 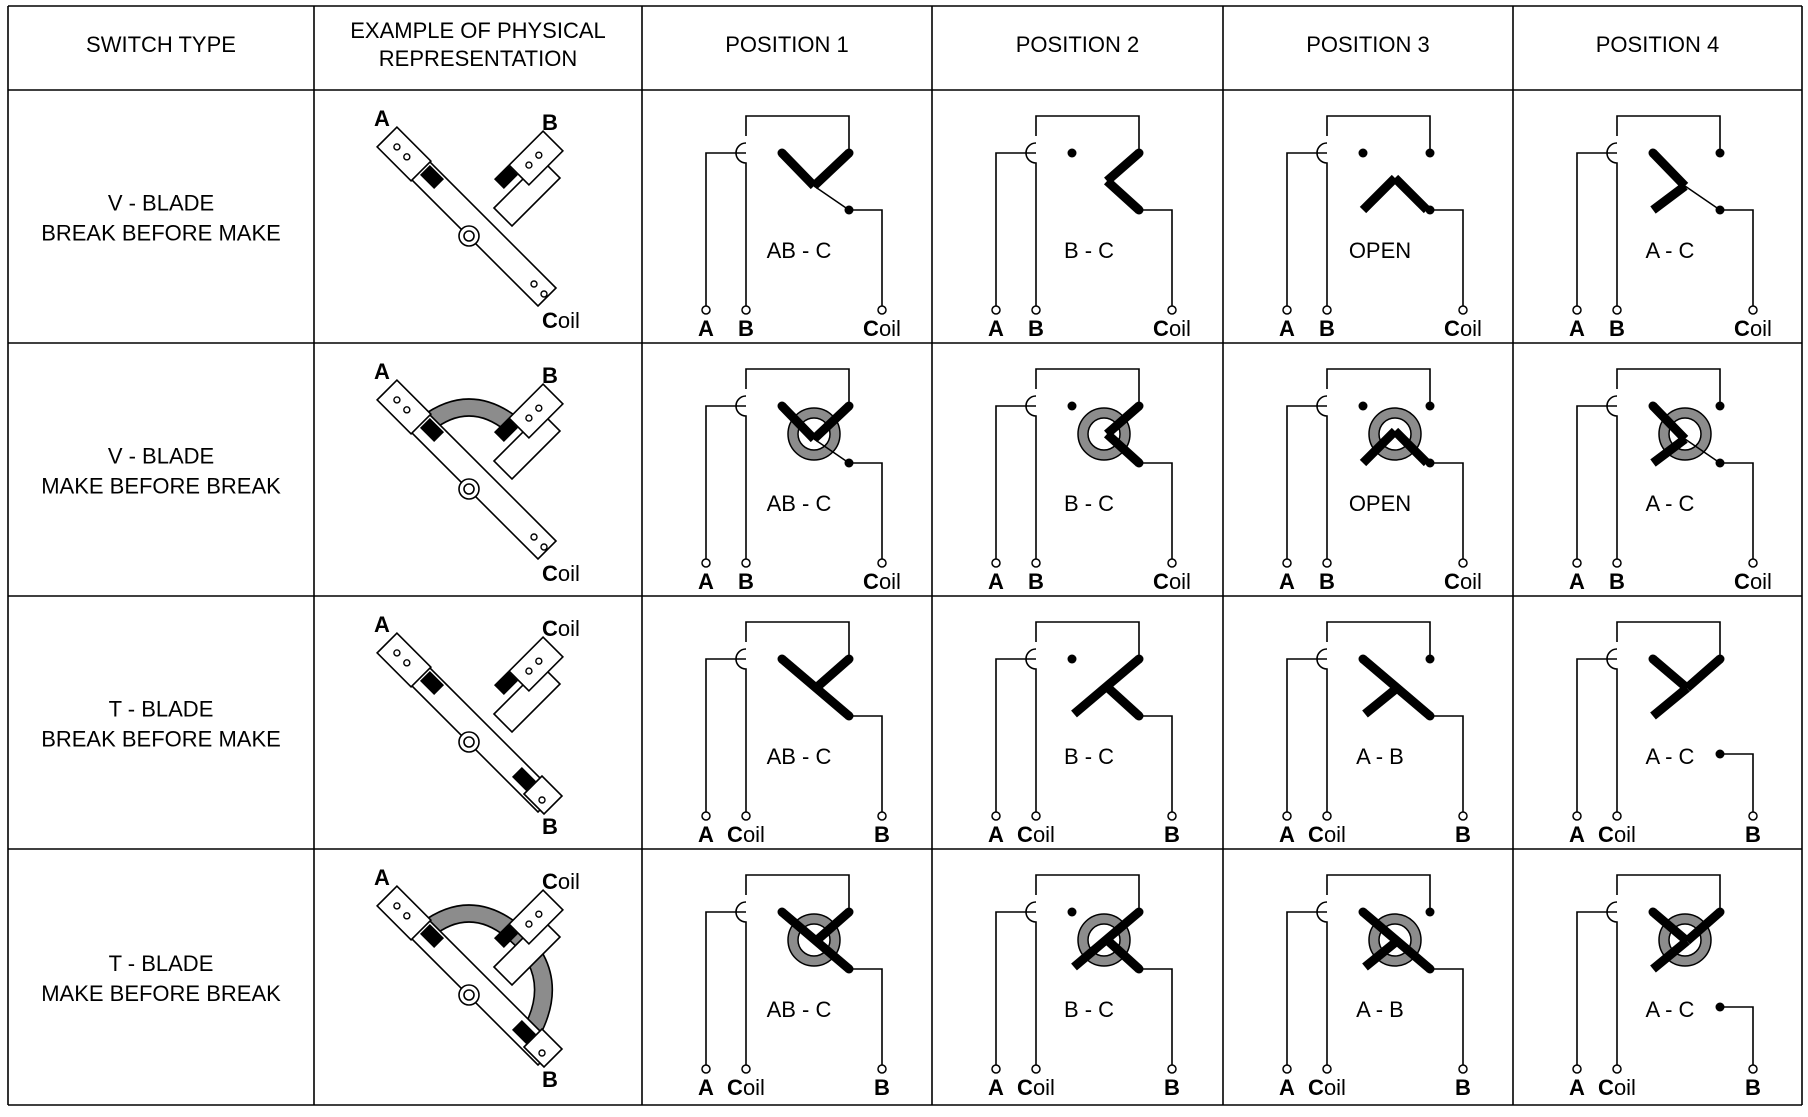 What do you see at coordinates (161, 44) in the screenshot?
I see `header-switch-type: SWITCH TYPE` at bounding box center [161, 44].